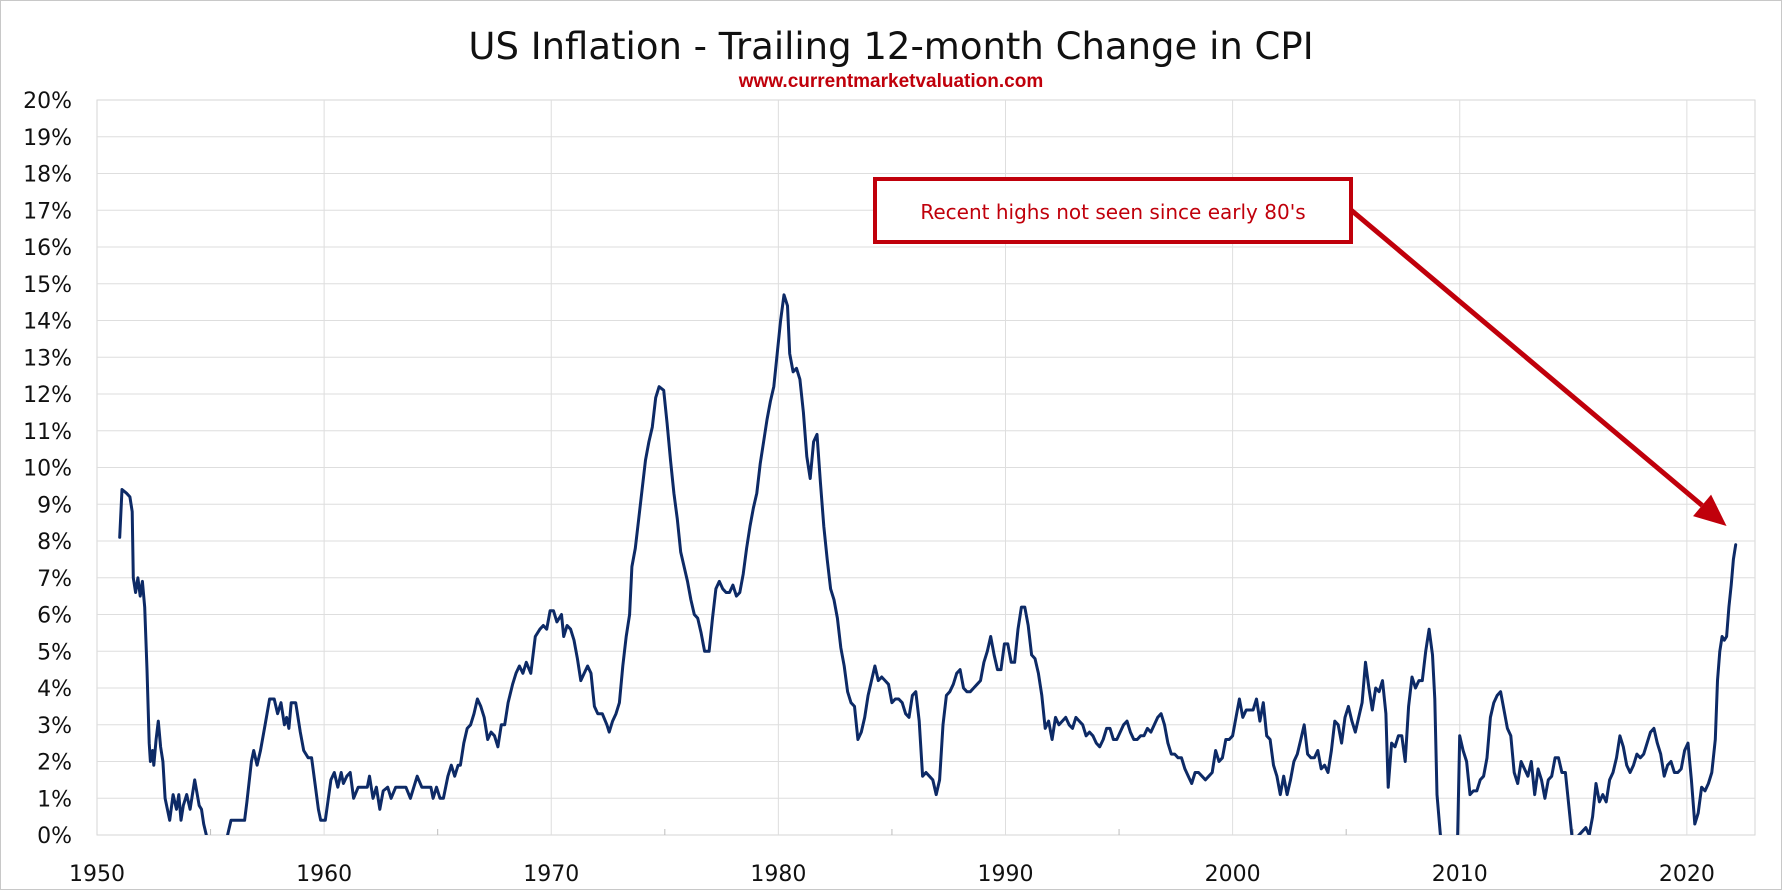 This screenshot has height=890, width=1782. What do you see at coordinates (97, 874) in the screenshot?
I see `x-tick-label: 1950` at bounding box center [97, 874].